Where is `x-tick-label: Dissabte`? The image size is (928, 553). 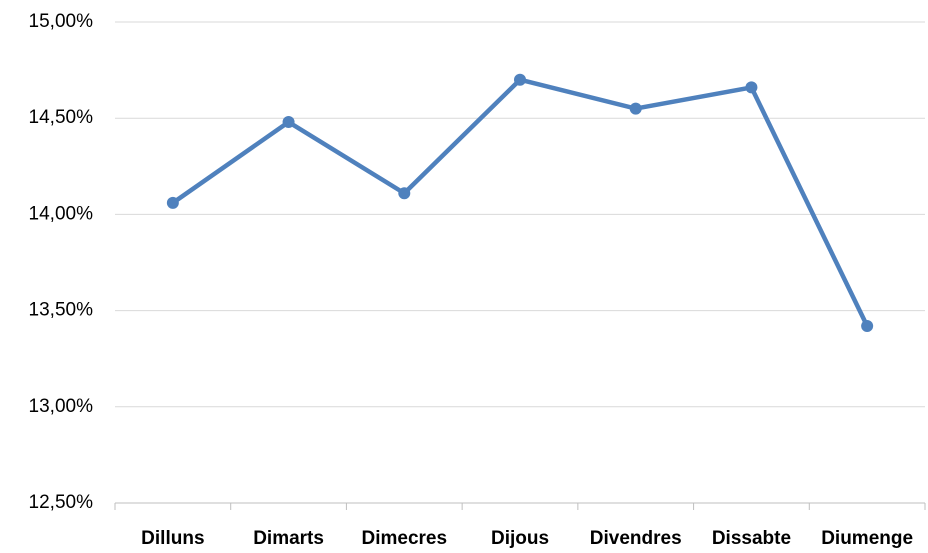
x-tick-label: Dissabte is located at coordinates (751, 538).